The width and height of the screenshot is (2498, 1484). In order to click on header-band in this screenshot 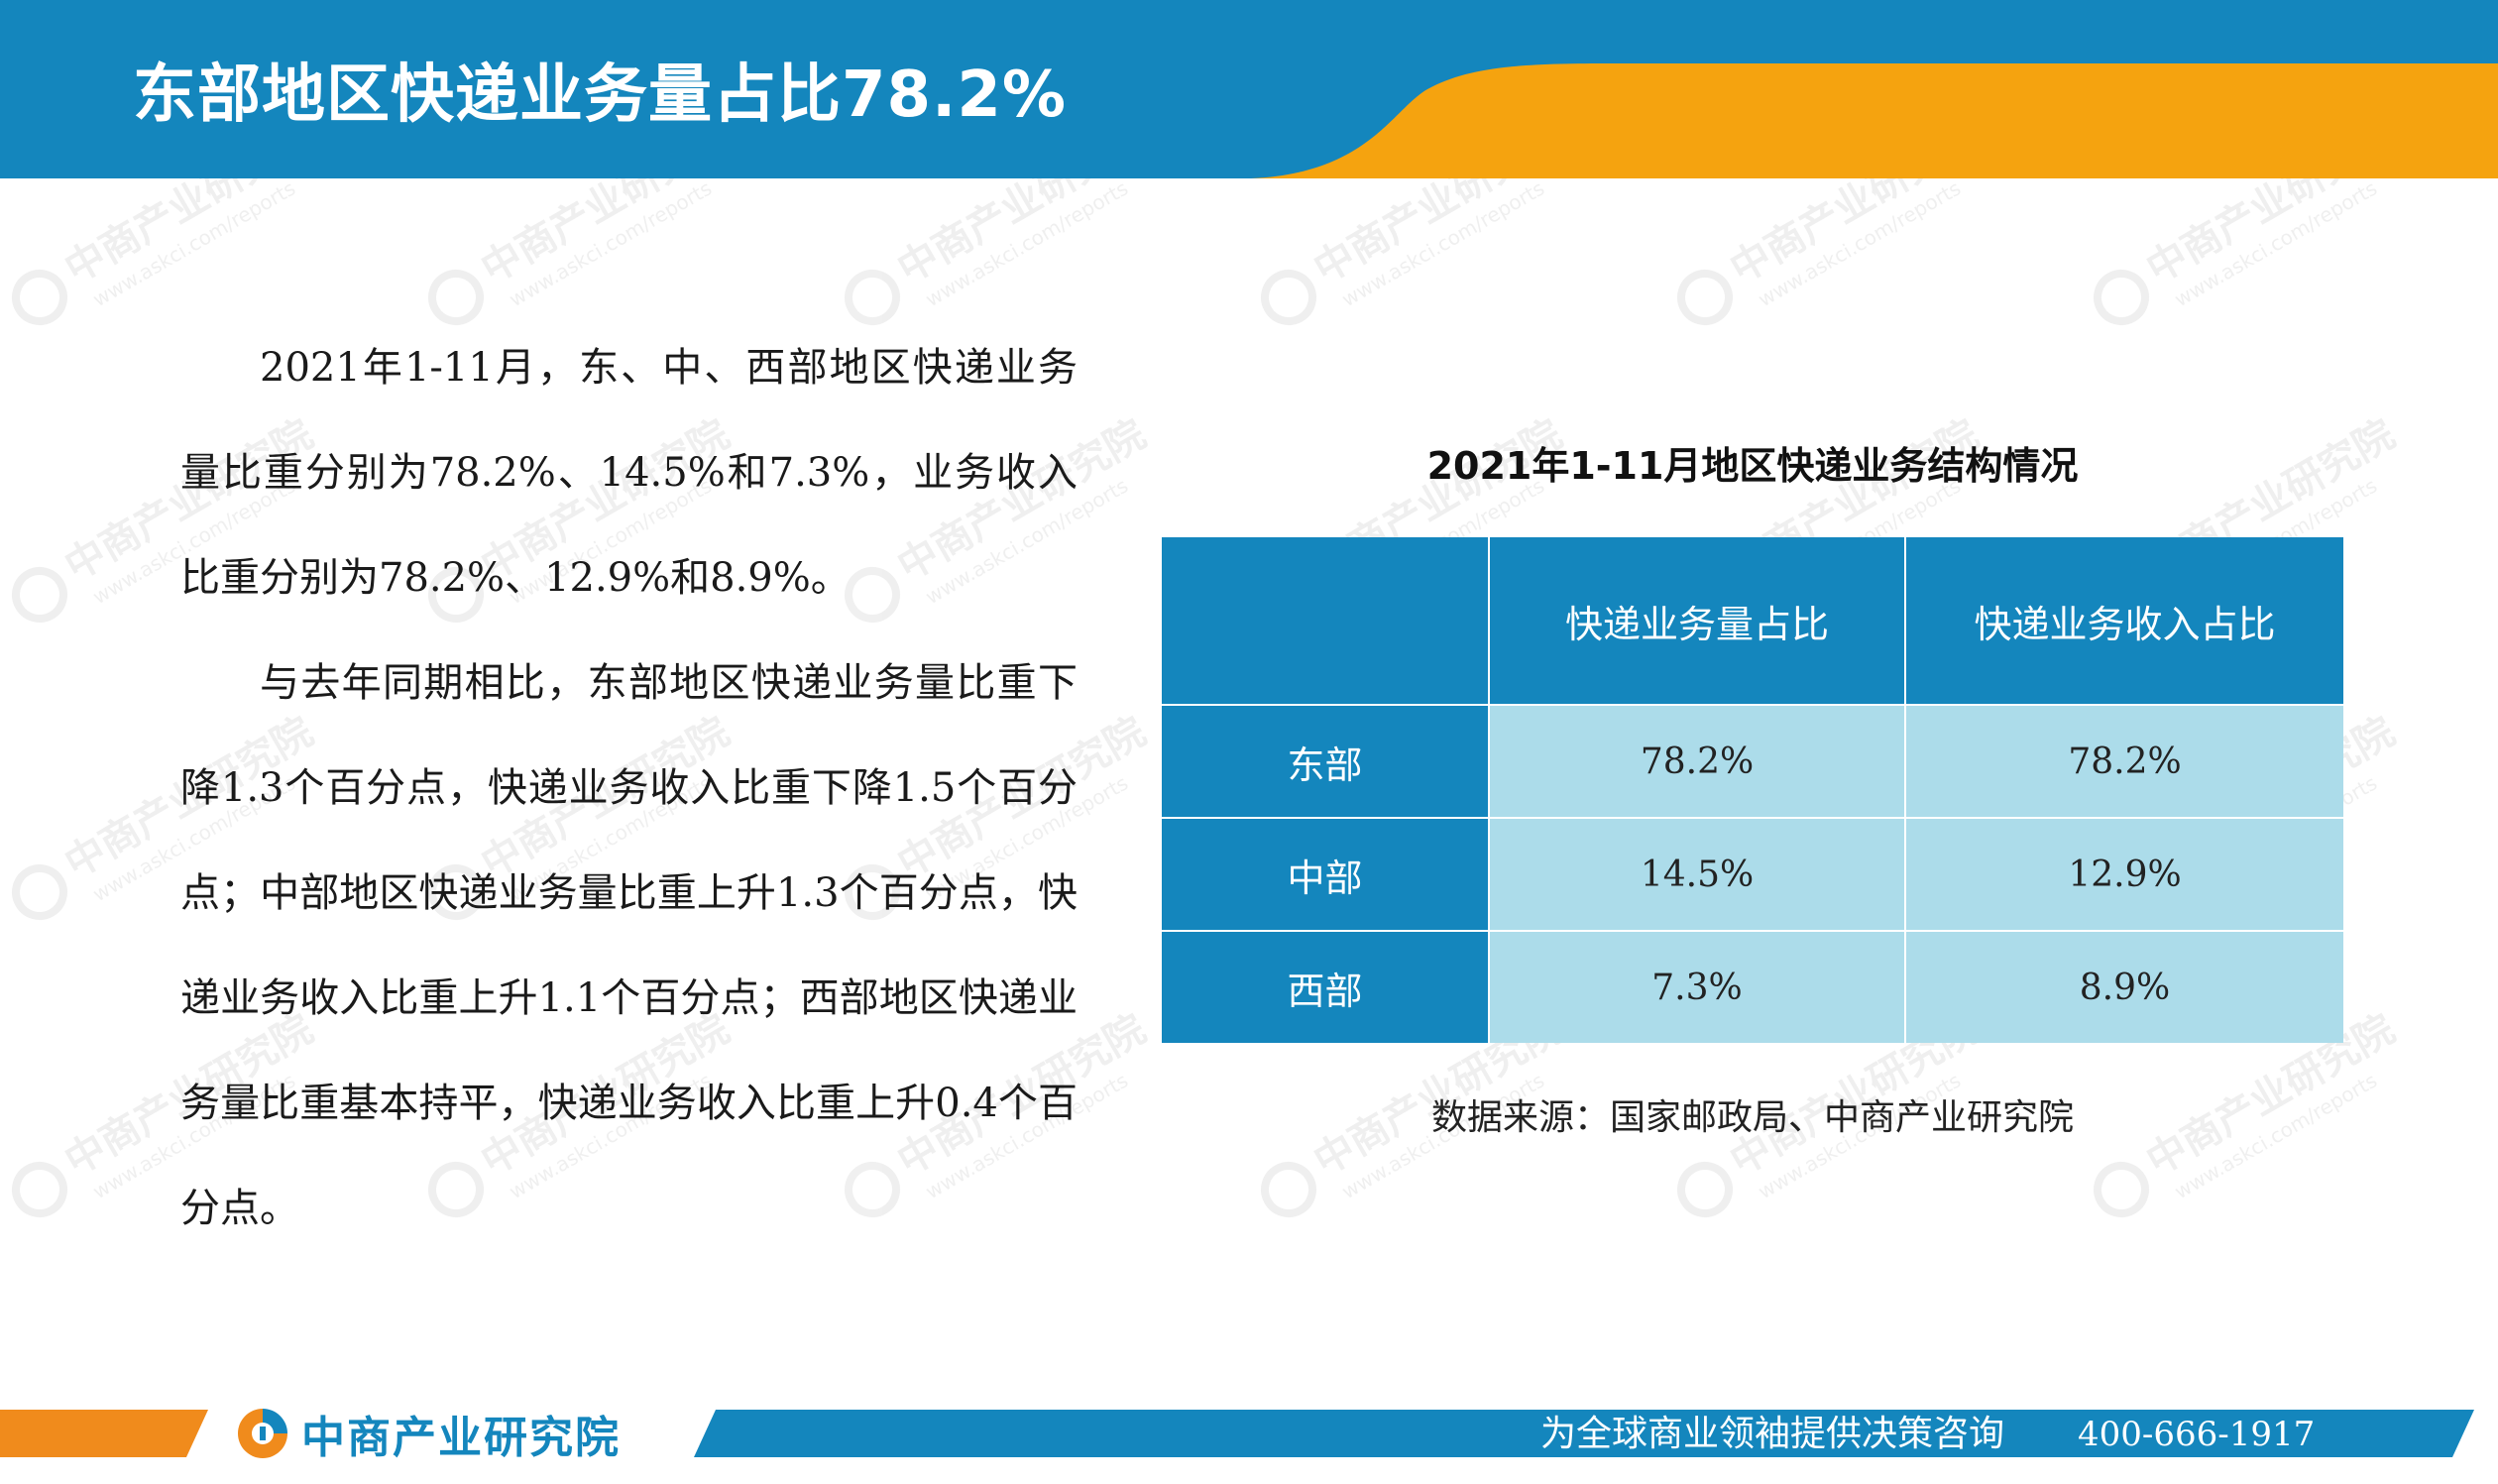, I will do `click(1249, 89)`.